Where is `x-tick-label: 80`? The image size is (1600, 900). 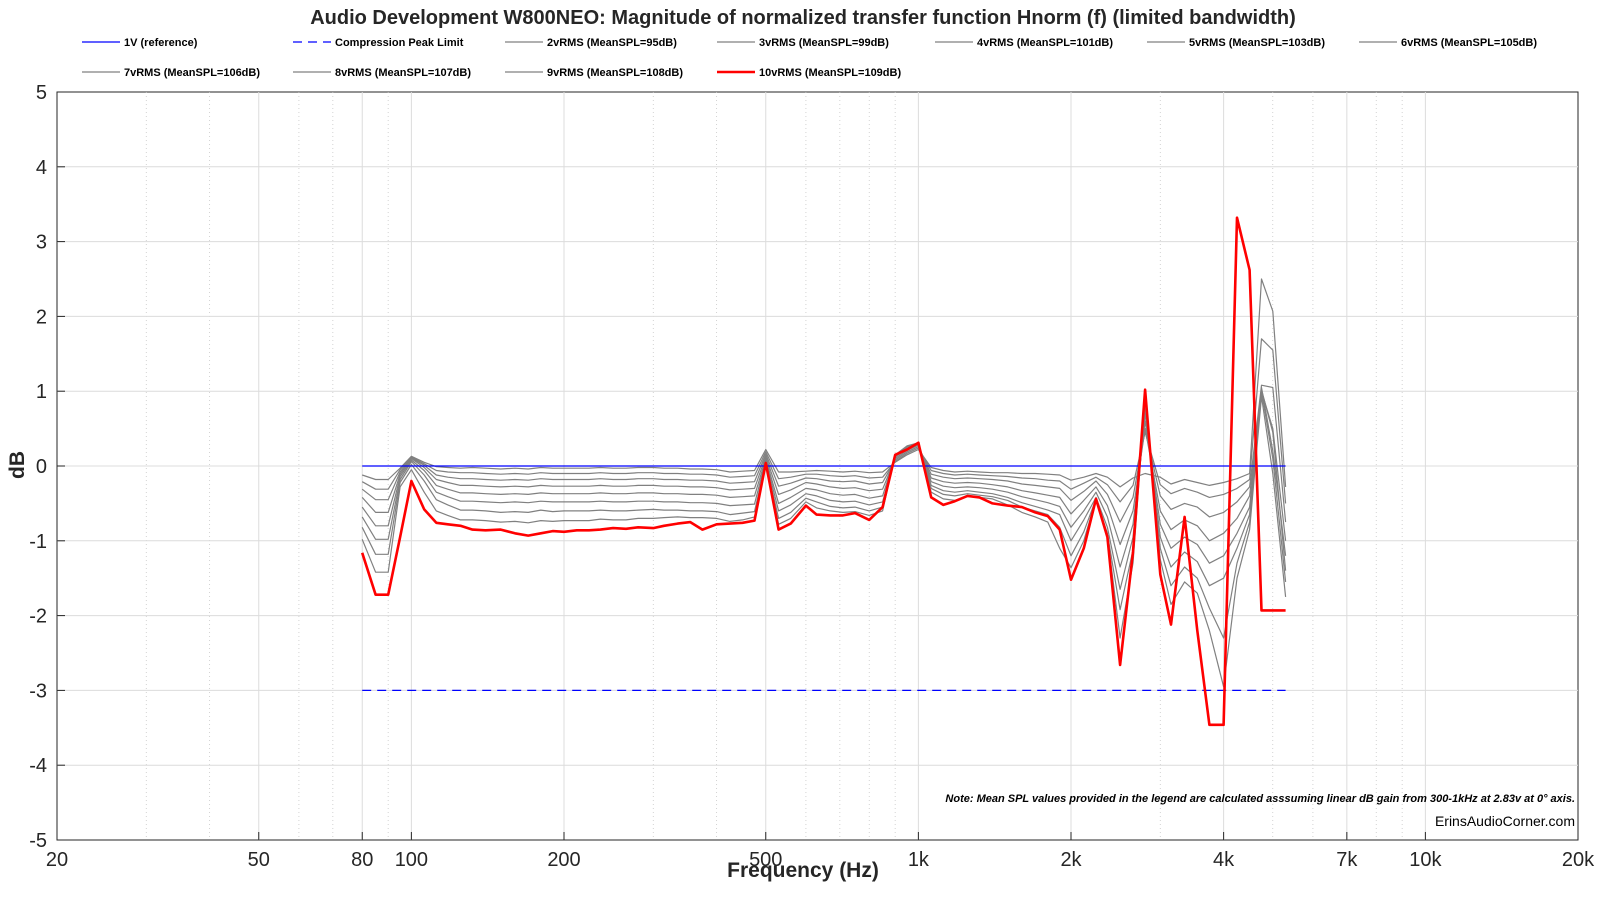 x-tick-label: 80 is located at coordinates (362, 860).